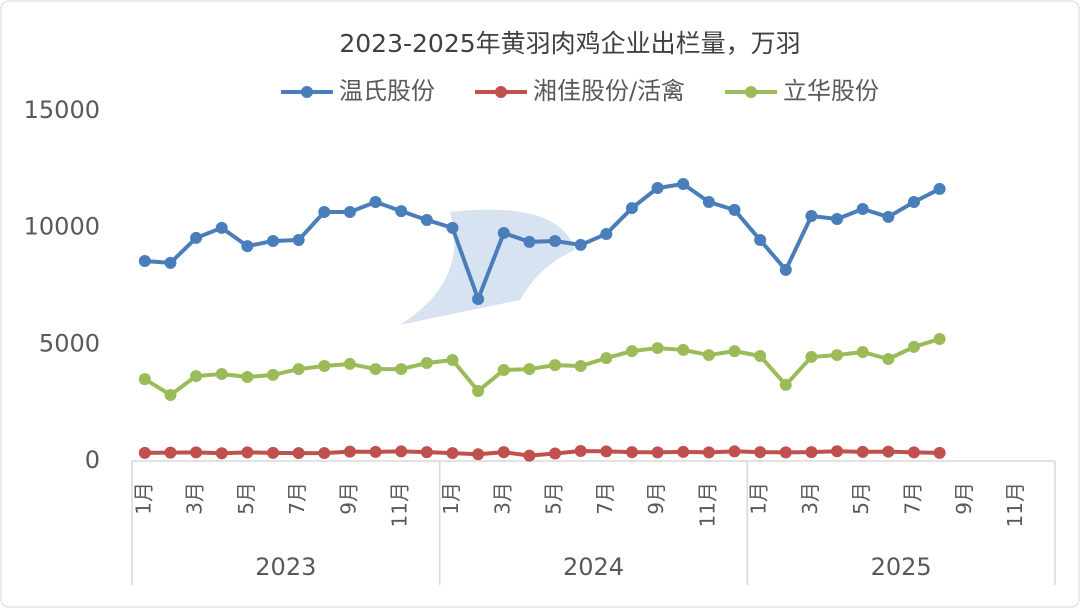  I want to click on legend-item: 温氏股份, so click(357, 91).